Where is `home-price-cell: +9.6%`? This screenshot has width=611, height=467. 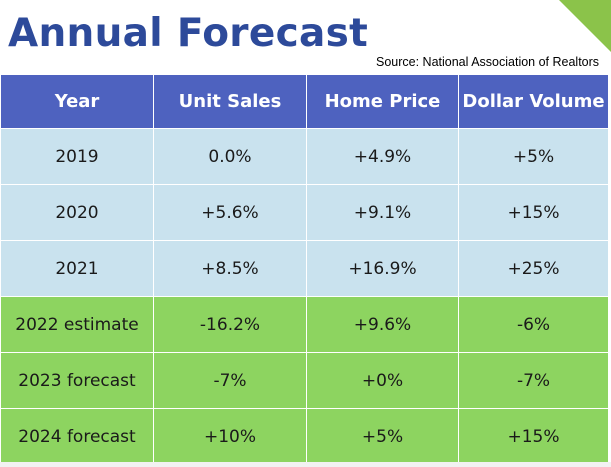 home-price-cell: +9.6% is located at coordinates (382, 324).